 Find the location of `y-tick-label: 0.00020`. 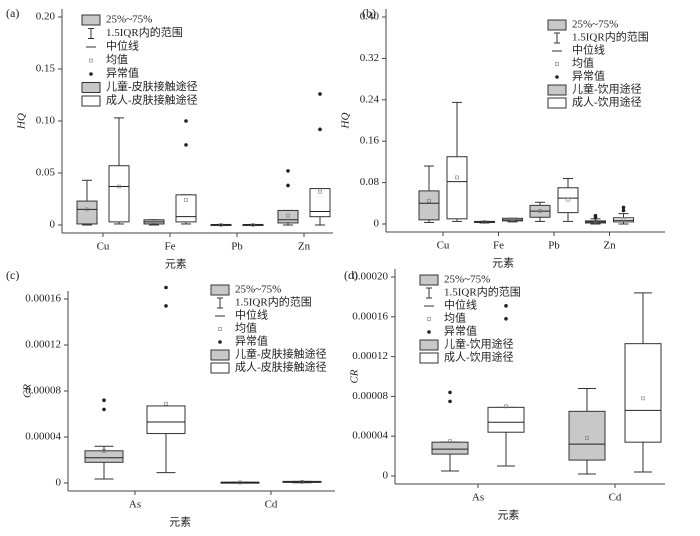

y-tick-label: 0.00020 is located at coordinates (370, 277).